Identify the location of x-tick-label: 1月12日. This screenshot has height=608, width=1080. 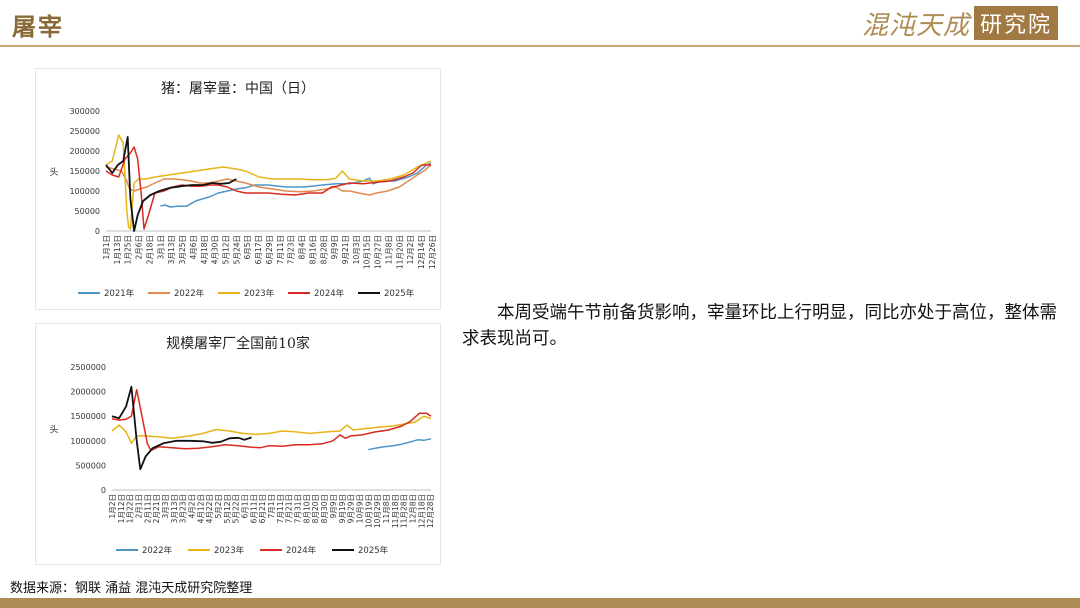
(121, 508).